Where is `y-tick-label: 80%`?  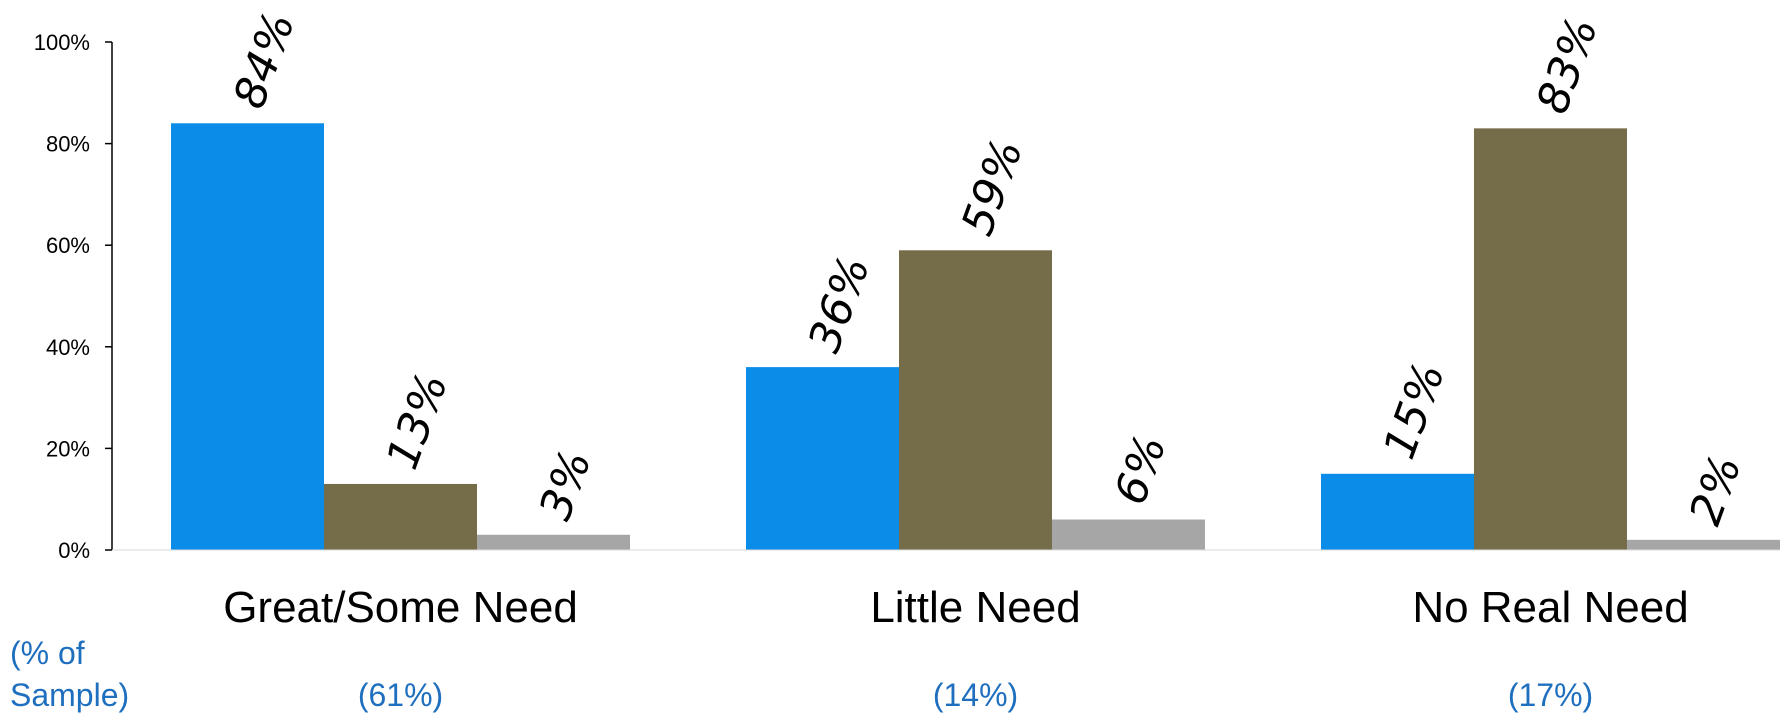
y-tick-label: 80% is located at coordinates (68, 144).